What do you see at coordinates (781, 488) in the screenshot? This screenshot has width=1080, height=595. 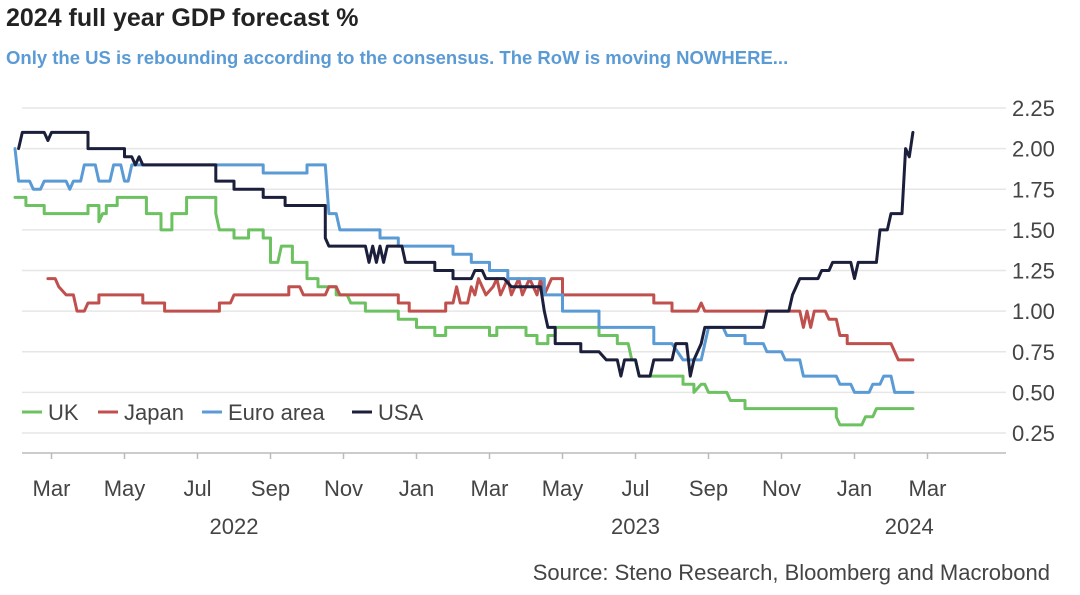 I see `x-tick-label-nov-10: Nov` at bounding box center [781, 488].